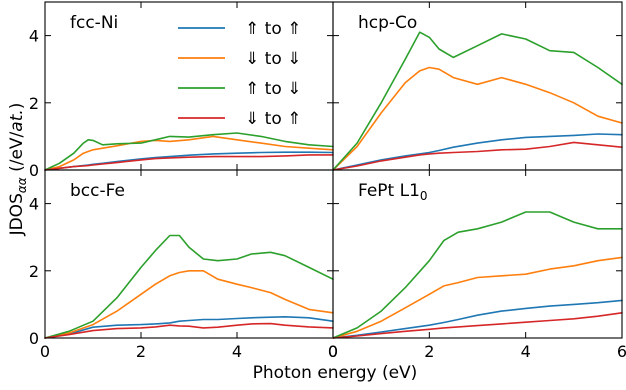 The height and width of the screenshot is (390, 626). I want to click on y-axis-label: JDOSαα (/eV/at.), so click(18, 170).